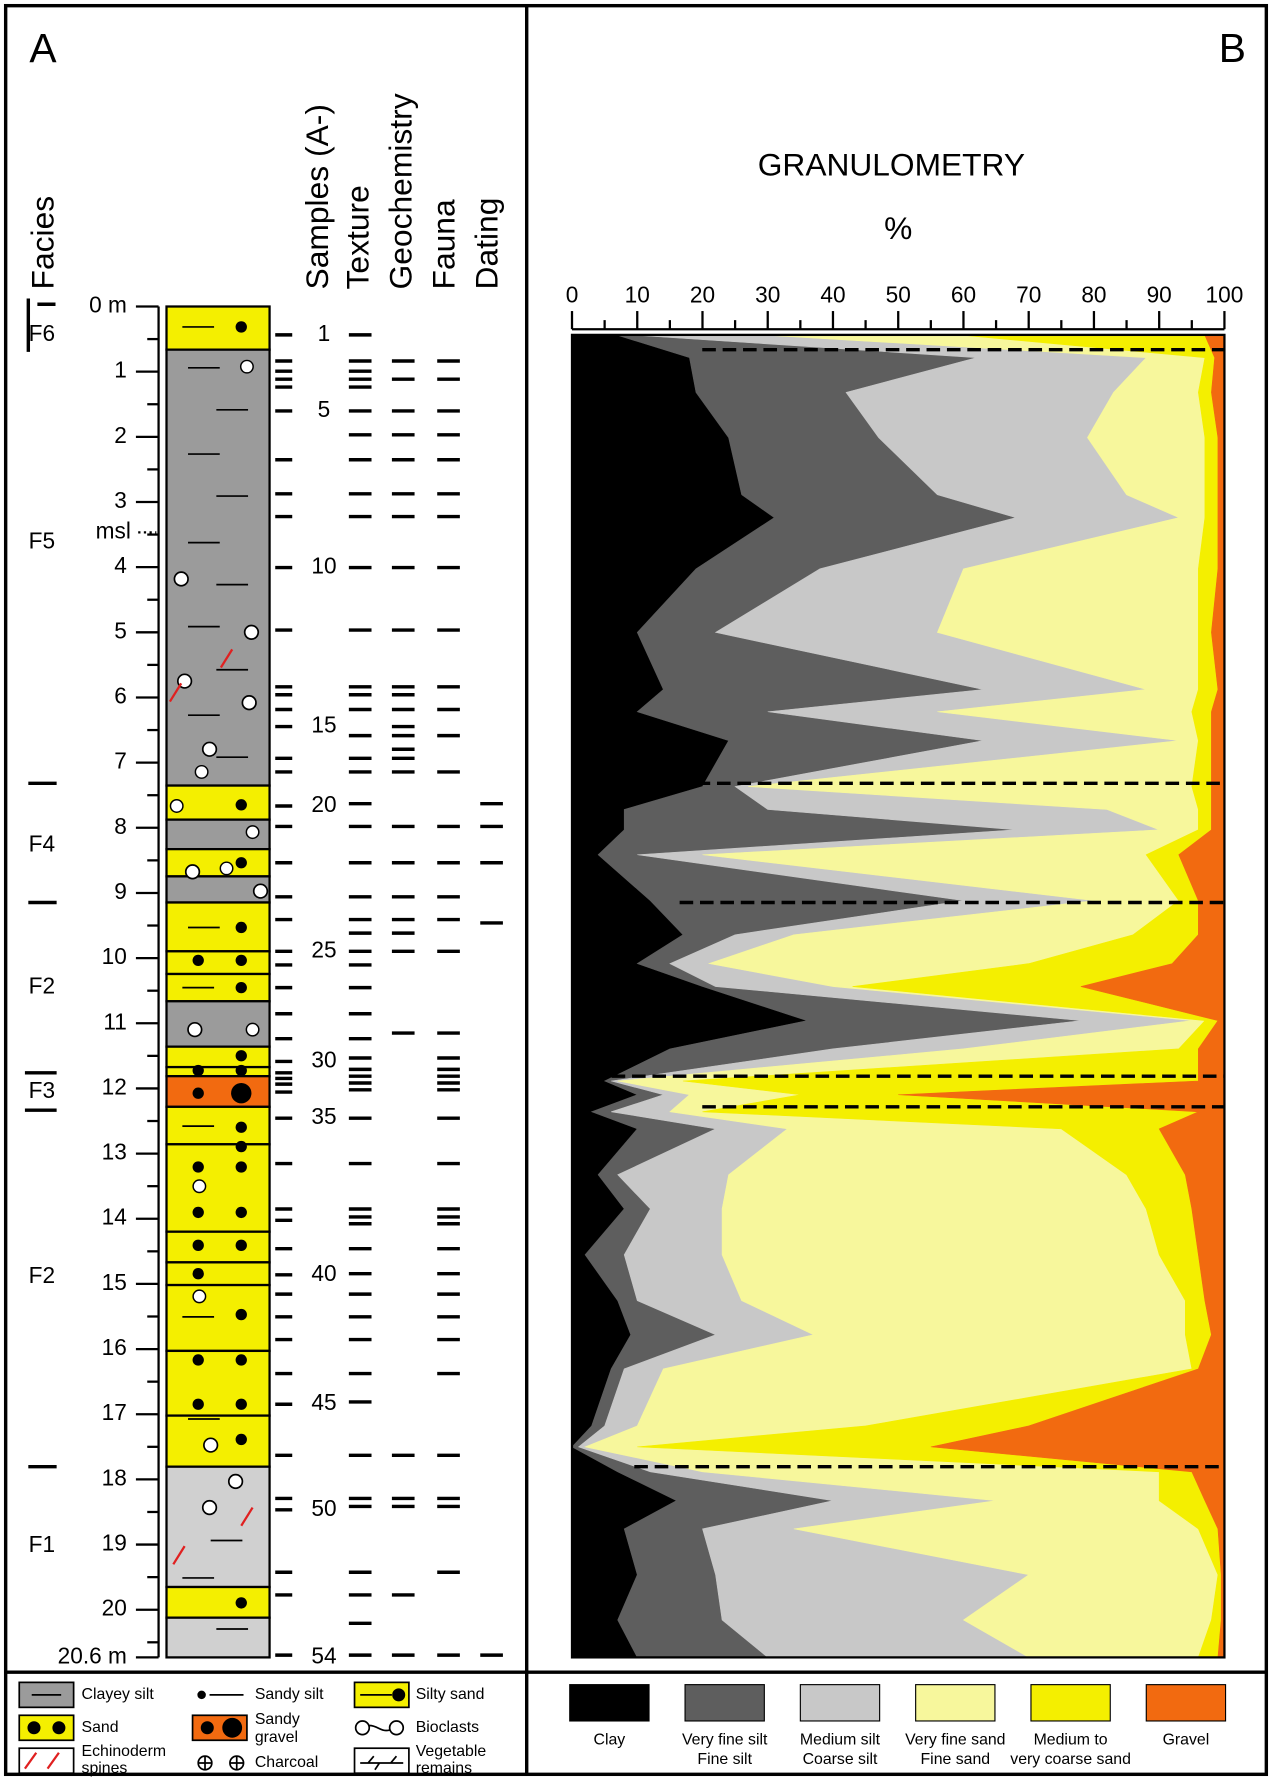 Image resolution: width=1272 pixels, height=1780 pixels. I want to click on x-tick-label: 70, so click(1028, 294).